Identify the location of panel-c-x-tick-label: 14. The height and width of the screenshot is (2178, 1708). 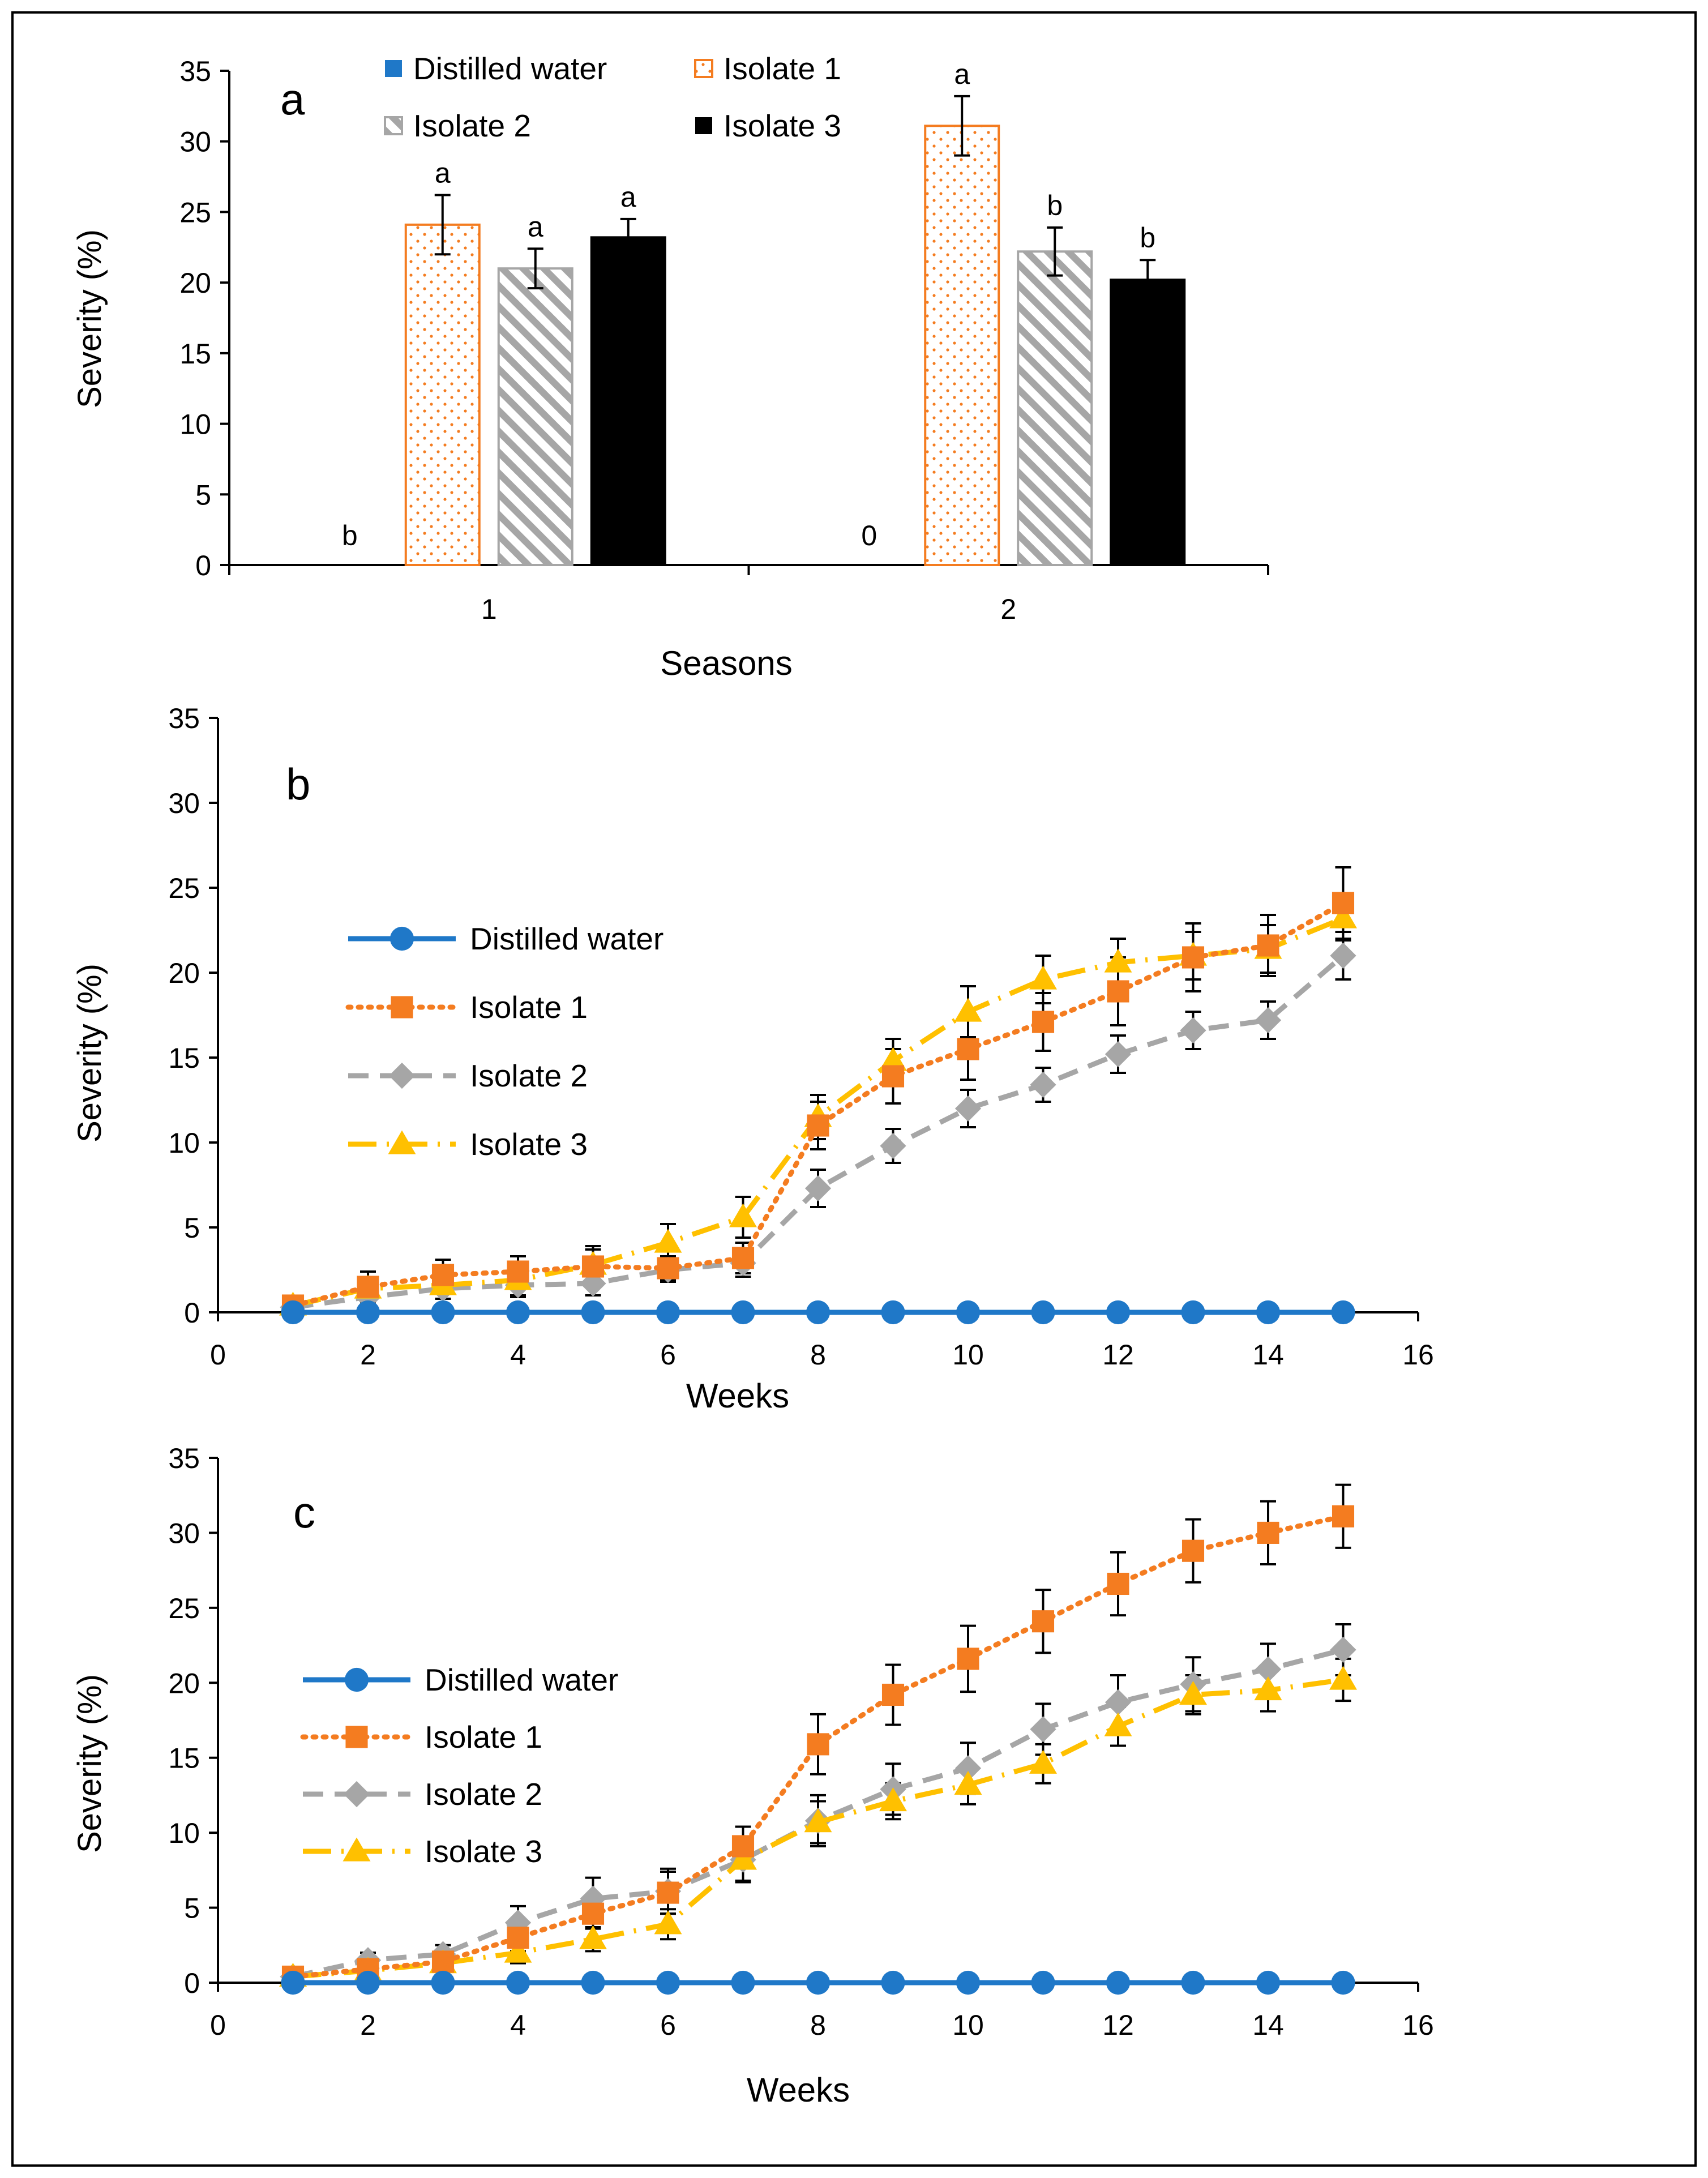
(1268, 2025).